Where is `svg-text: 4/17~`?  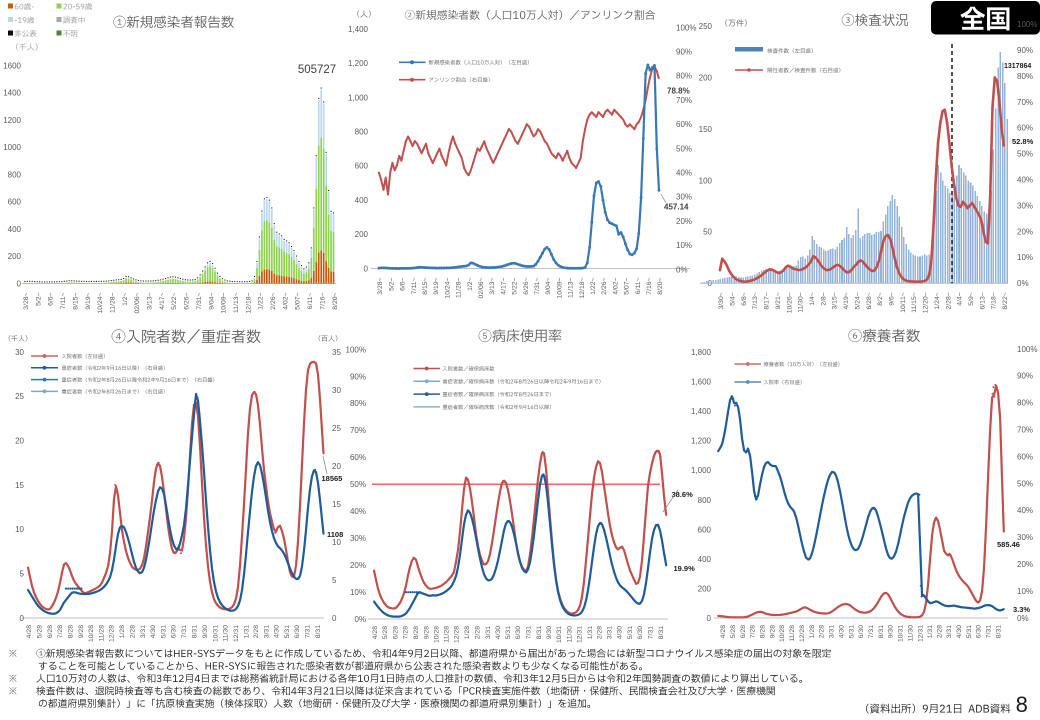
svg-text: 4/17~ is located at coordinates (162, 300).